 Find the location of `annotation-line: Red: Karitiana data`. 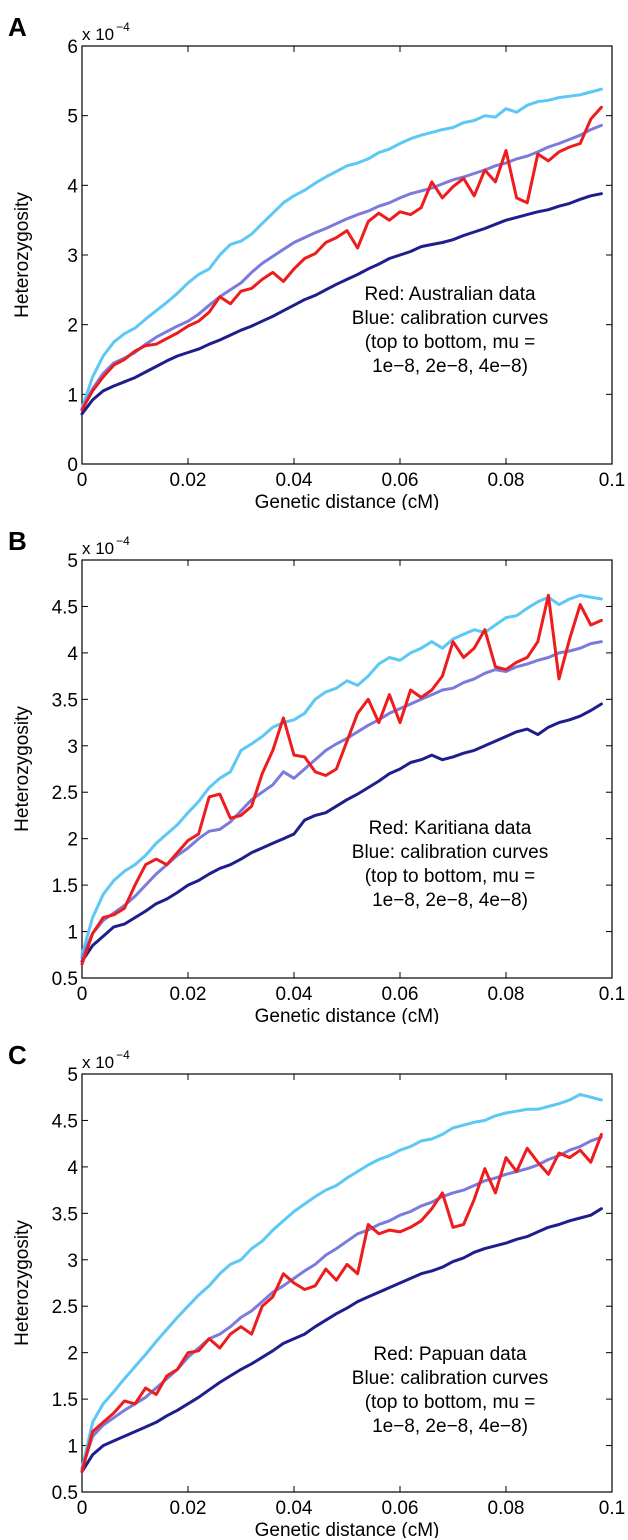

annotation-line: Red: Karitiana data is located at coordinates (450, 828).